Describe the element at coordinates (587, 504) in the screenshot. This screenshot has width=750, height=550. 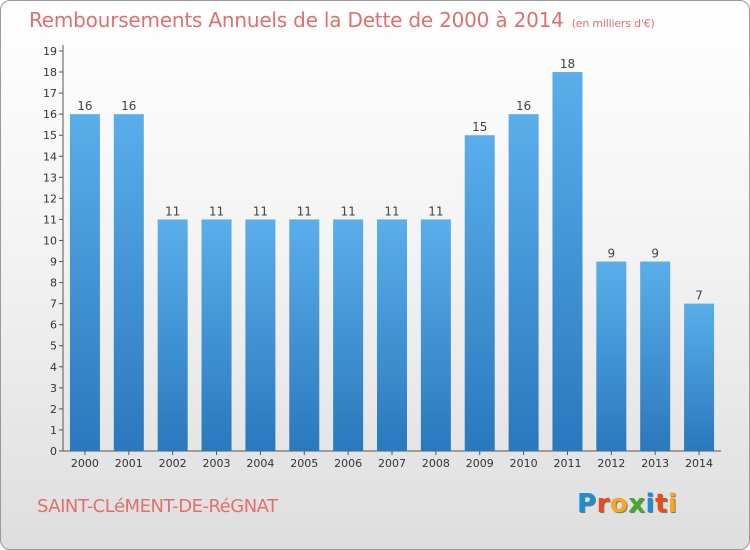
I see `logo-letter: P` at that location.